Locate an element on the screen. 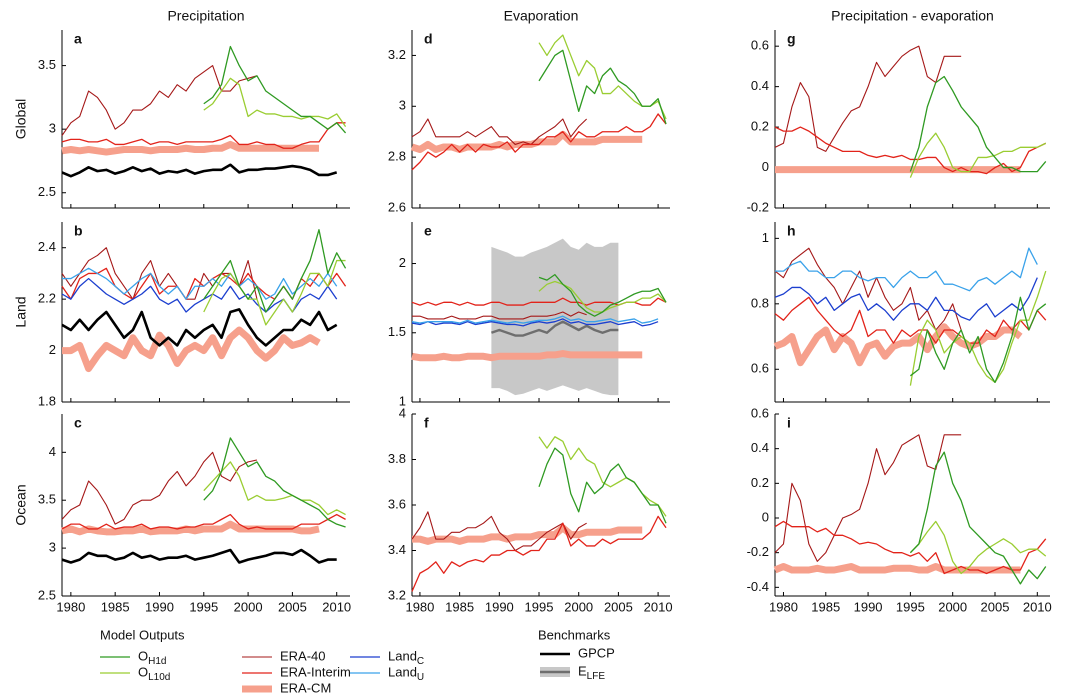  row-label: Land is located at coordinates (21, 311).